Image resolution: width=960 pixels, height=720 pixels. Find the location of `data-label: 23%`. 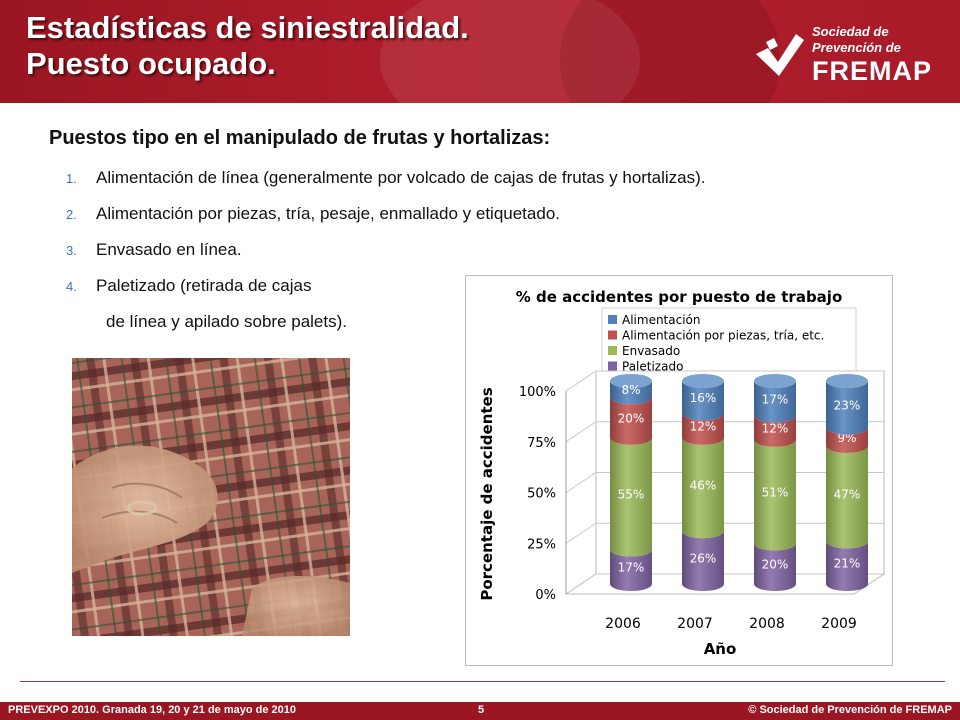

data-label: 23% is located at coordinates (847, 405).